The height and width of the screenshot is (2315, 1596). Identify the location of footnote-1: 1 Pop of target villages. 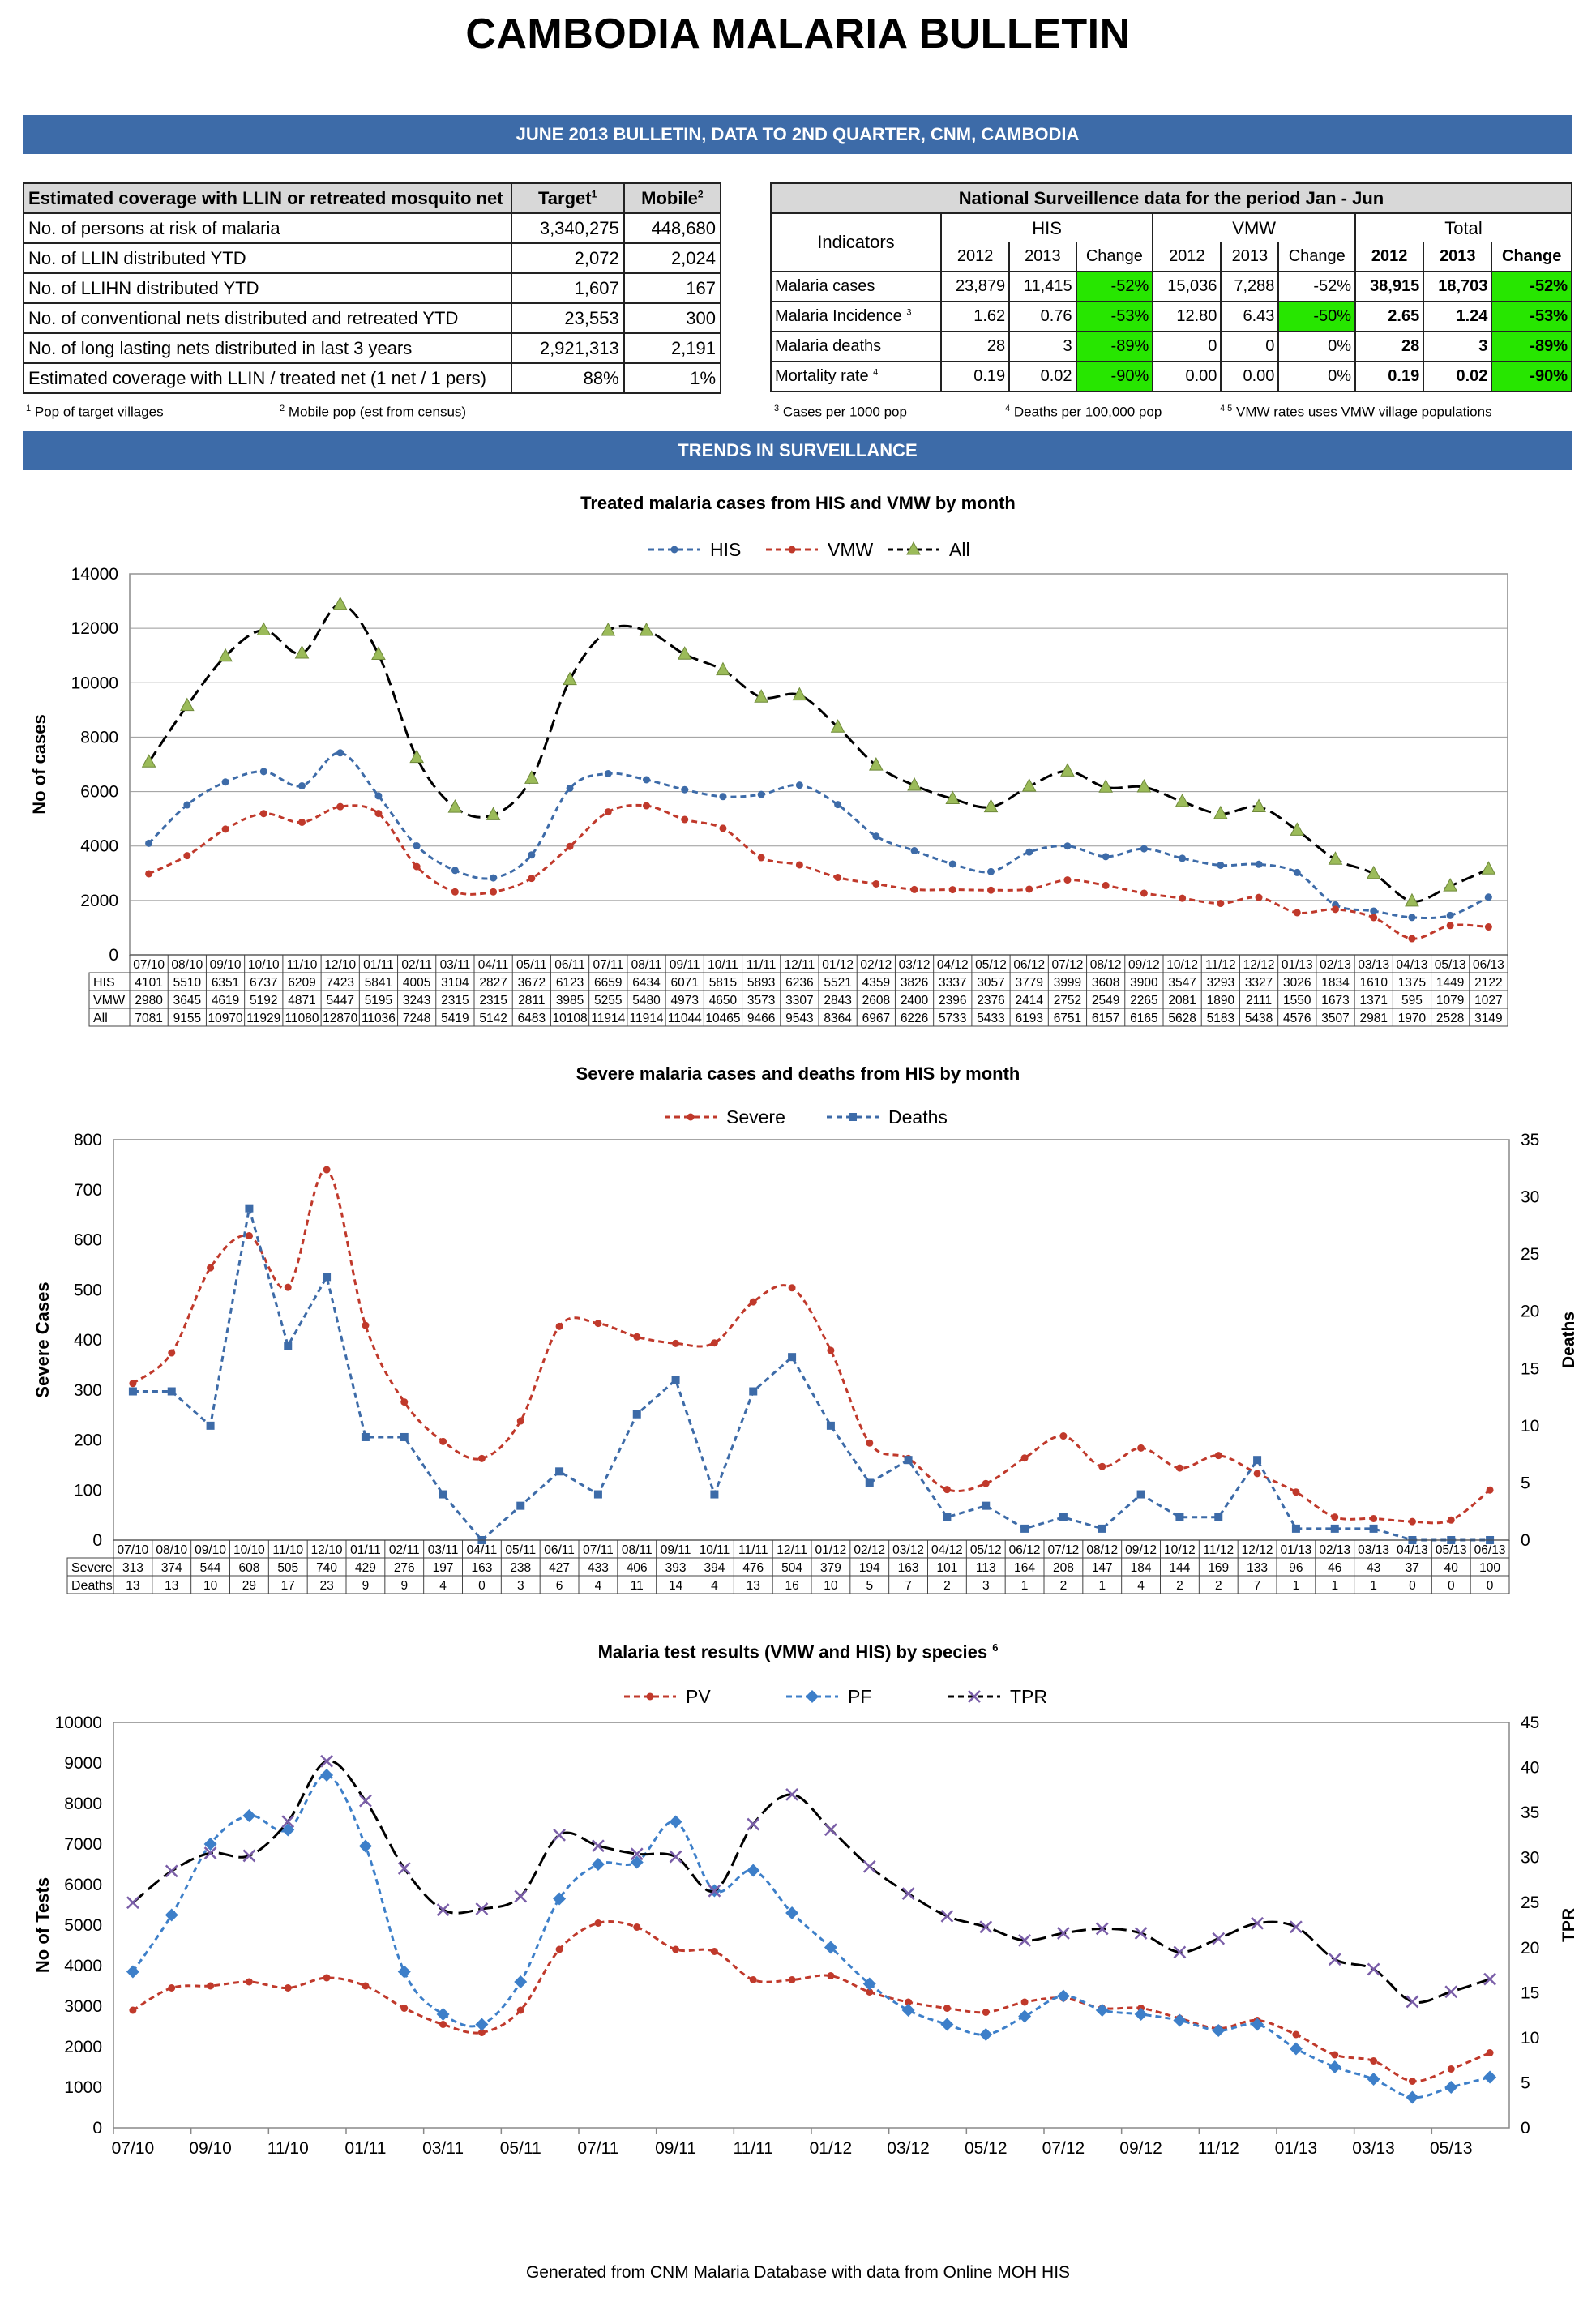
(95, 412).